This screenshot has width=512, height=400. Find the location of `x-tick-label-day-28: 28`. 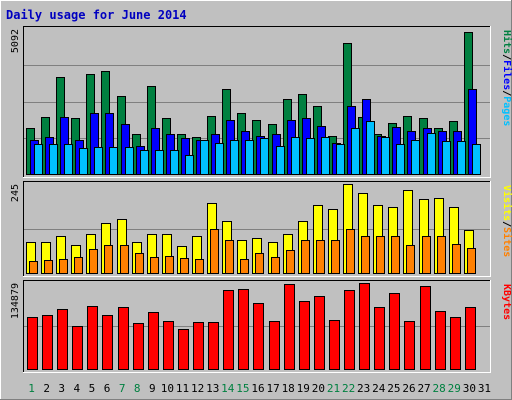

x-tick-label-day-28: 28 is located at coordinates (439, 388).